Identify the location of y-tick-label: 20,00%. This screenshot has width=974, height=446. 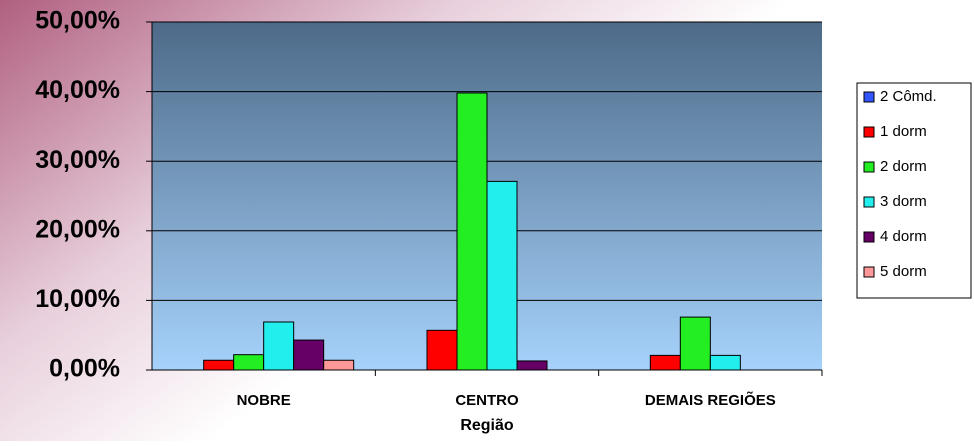
(77, 229).